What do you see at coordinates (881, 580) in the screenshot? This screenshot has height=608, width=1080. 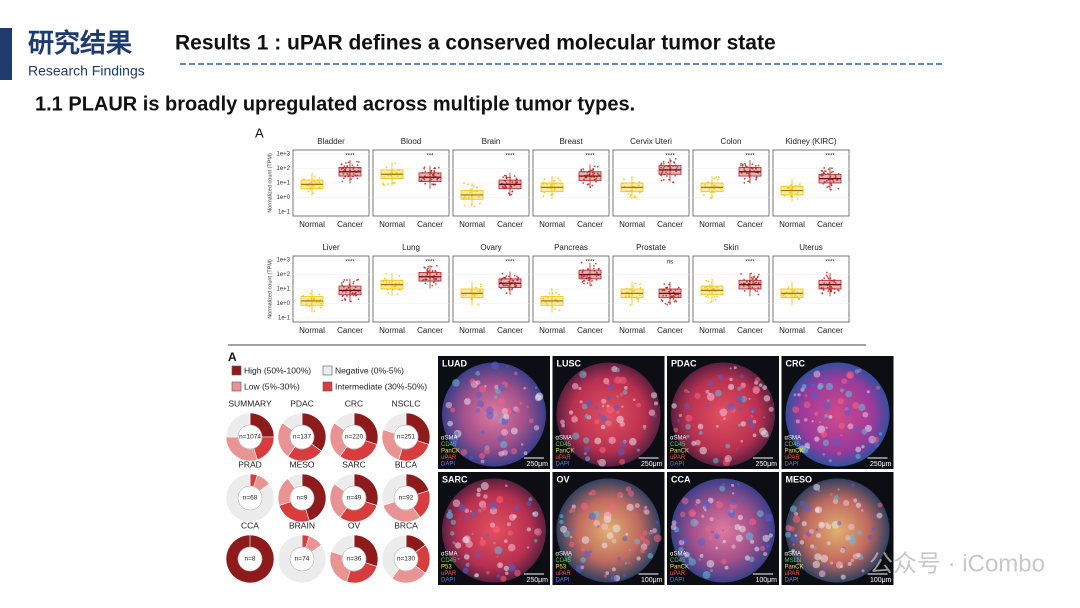 I see `scale-label: 100μm` at bounding box center [881, 580].